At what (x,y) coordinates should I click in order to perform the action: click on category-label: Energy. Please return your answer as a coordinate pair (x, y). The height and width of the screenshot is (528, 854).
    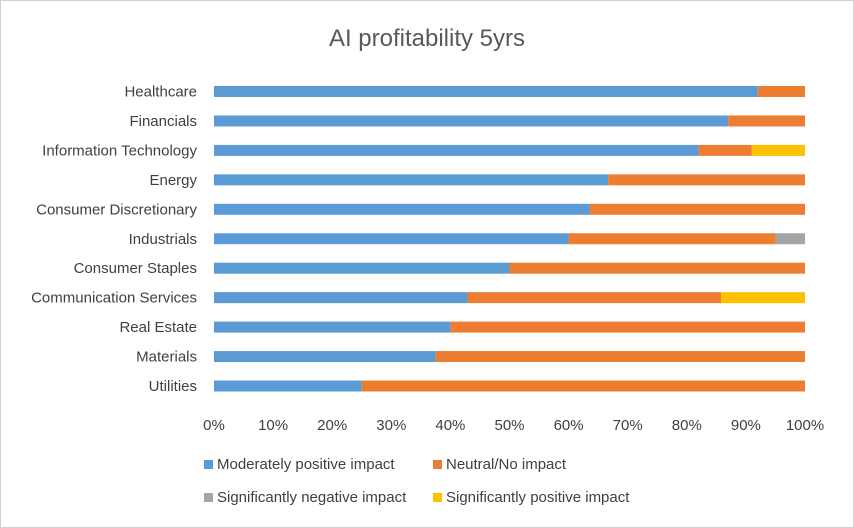
    Looking at the image, I should click on (173, 180).